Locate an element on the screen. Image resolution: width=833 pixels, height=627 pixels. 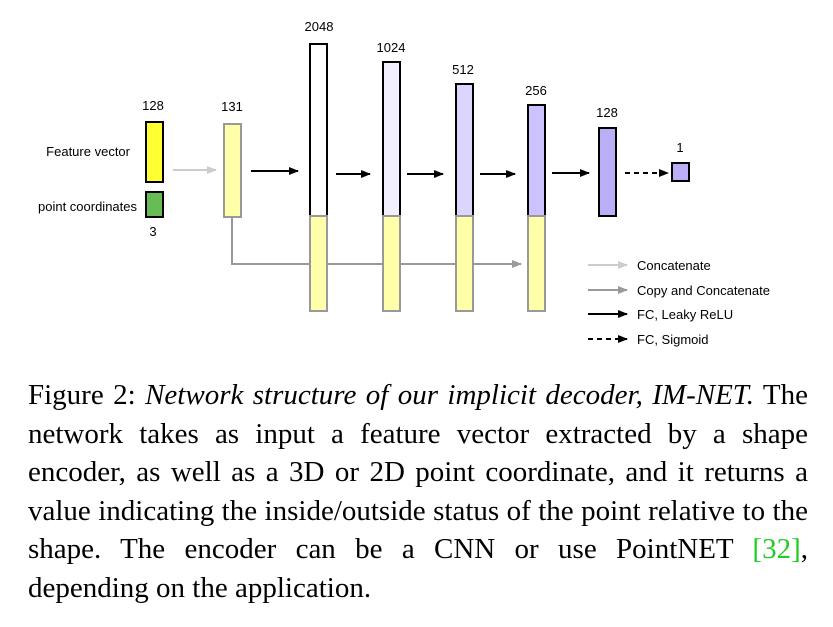
point-coordinates-block is located at coordinates (154, 204).